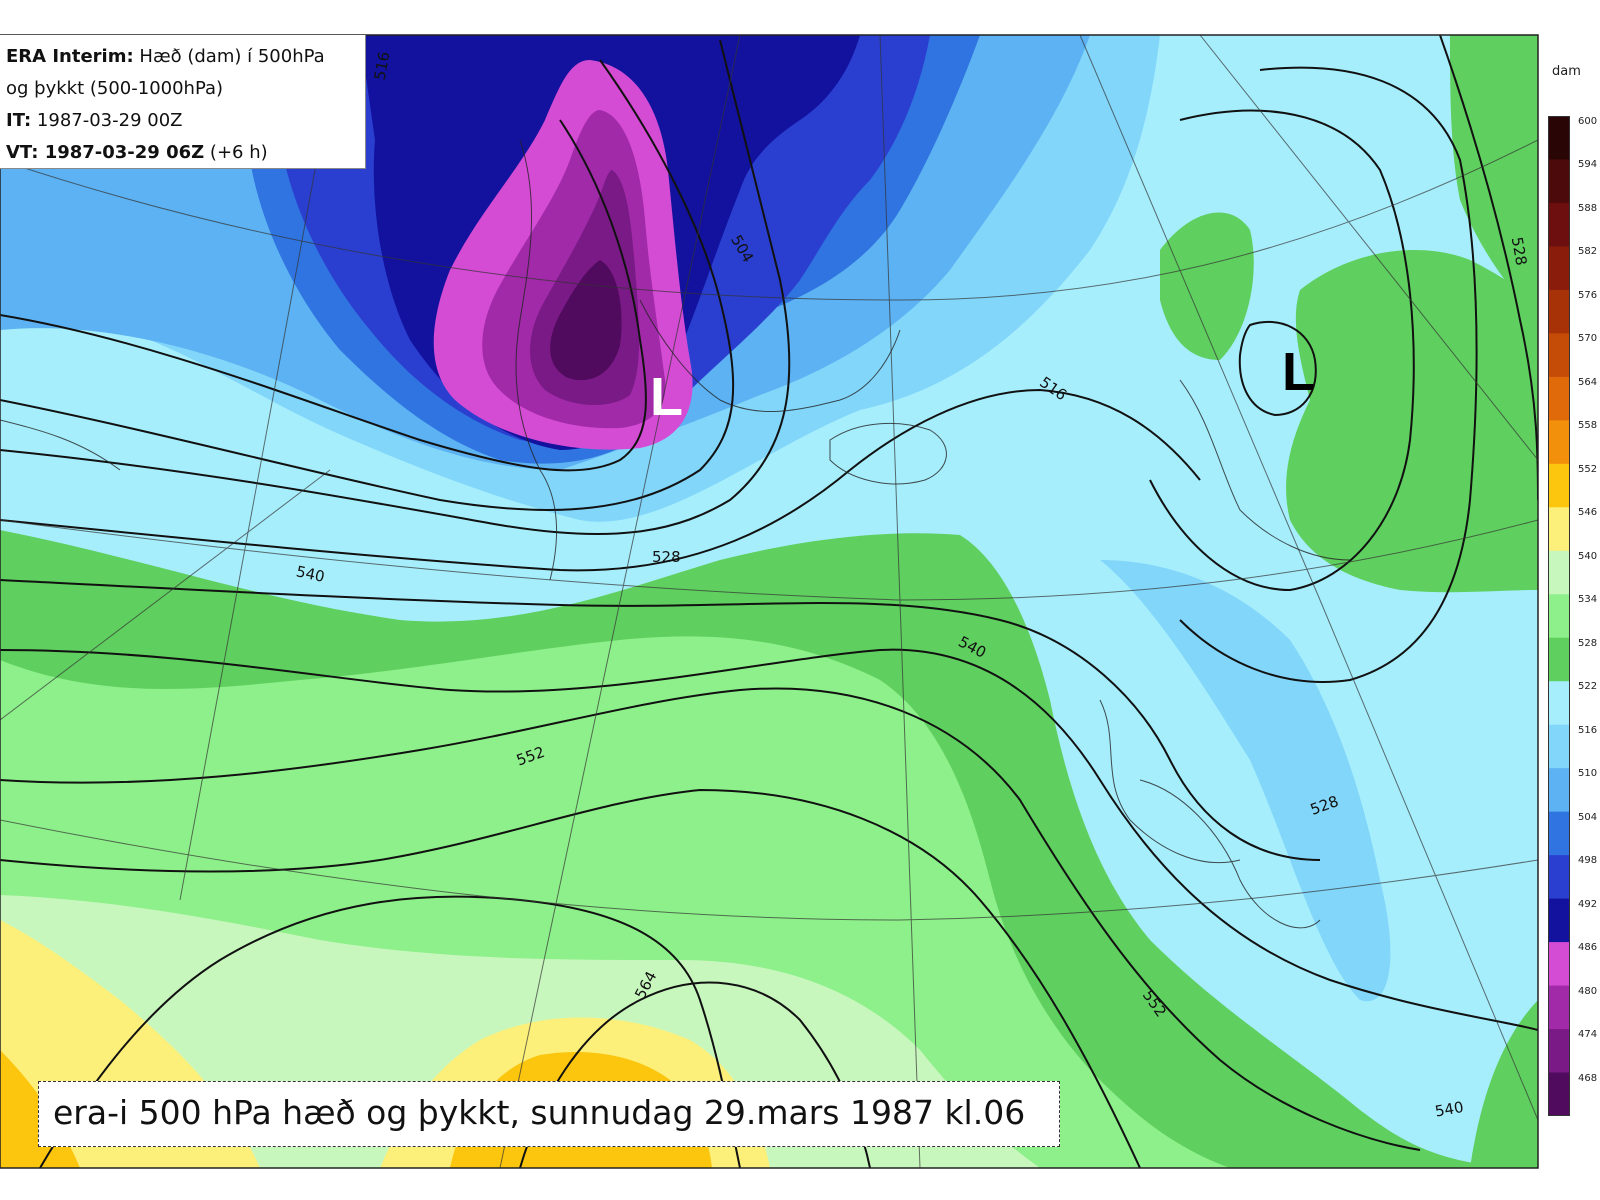  Describe the element at coordinates (1588, 817) in the screenshot. I see `colorbar-tick-label: 504` at that location.